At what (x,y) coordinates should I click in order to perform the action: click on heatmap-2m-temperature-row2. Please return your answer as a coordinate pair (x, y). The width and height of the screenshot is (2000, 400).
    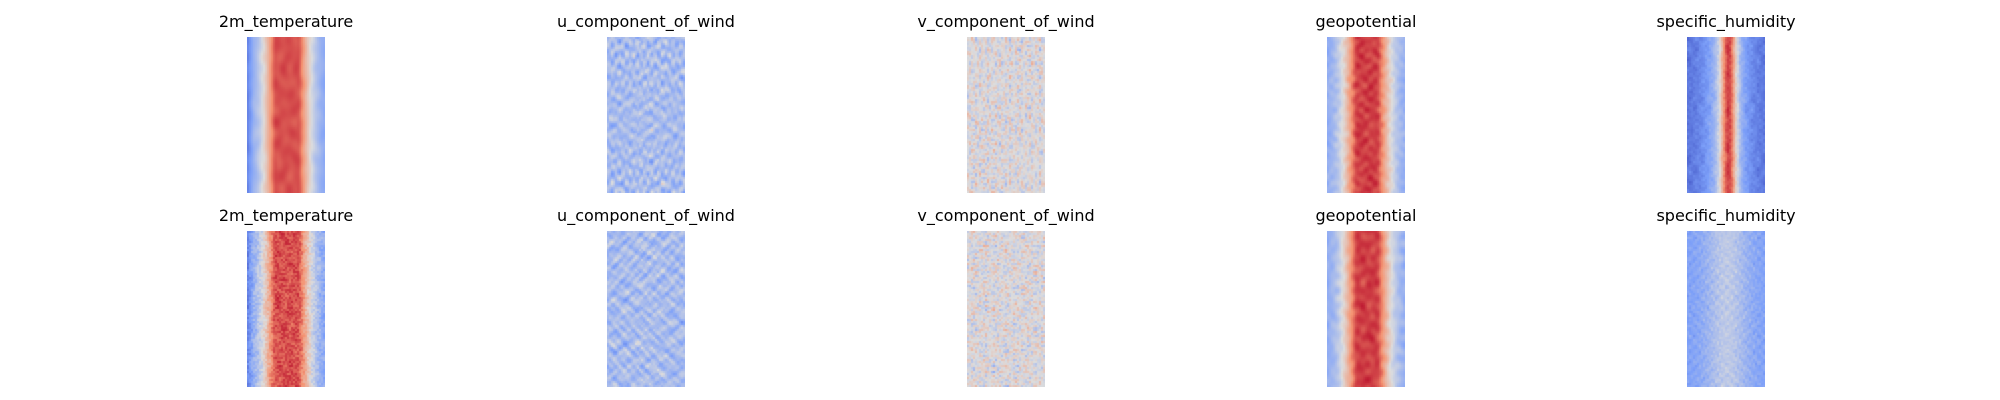
    Looking at the image, I should click on (286, 309).